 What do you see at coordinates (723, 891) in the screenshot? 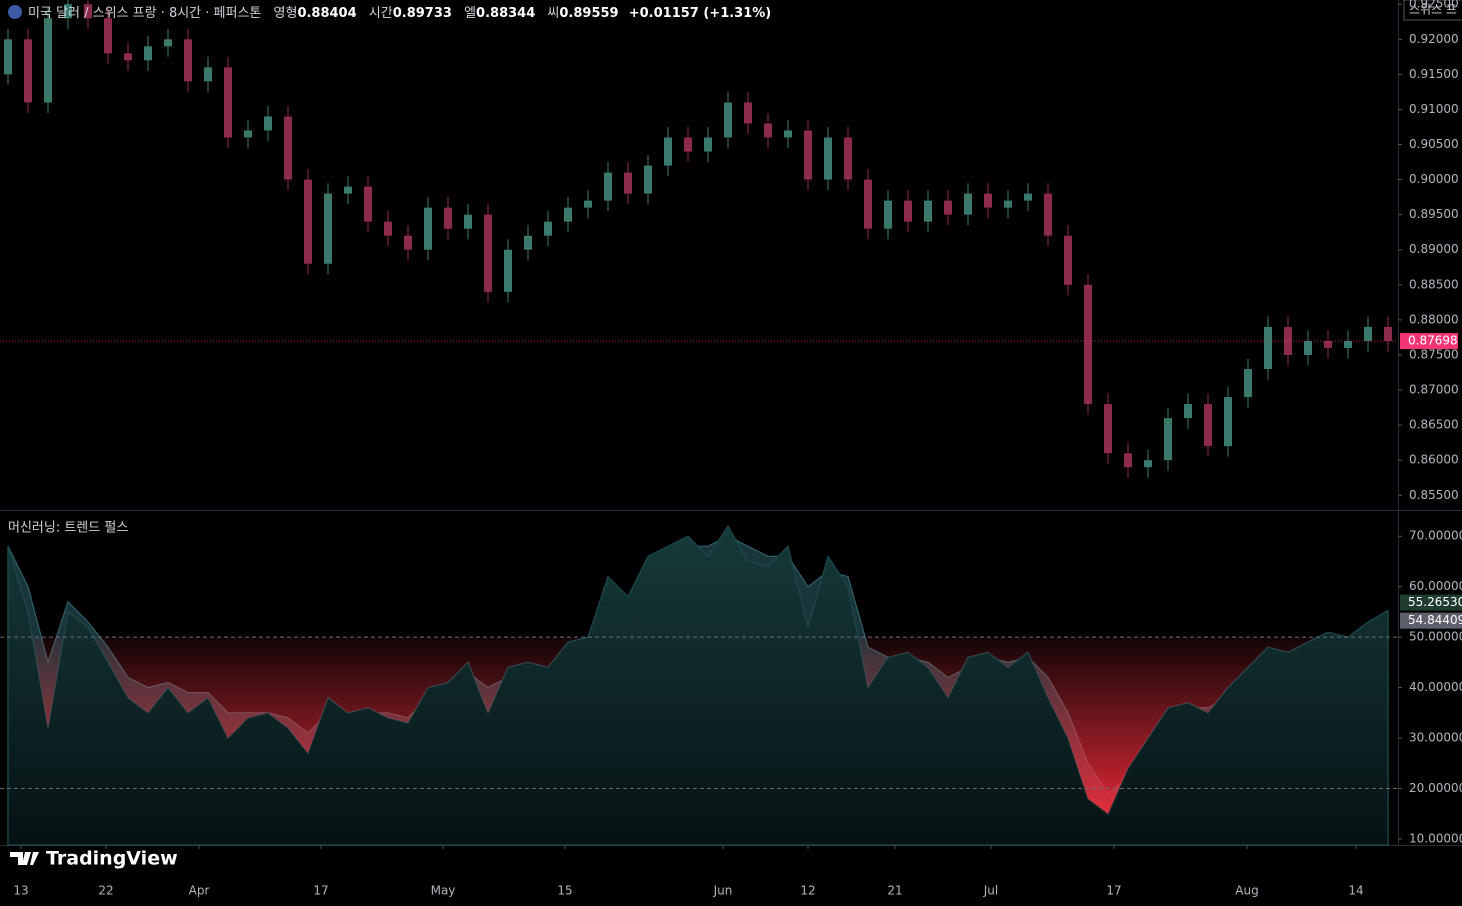
I see `x-tick-label: Jun` at bounding box center [723, 891].